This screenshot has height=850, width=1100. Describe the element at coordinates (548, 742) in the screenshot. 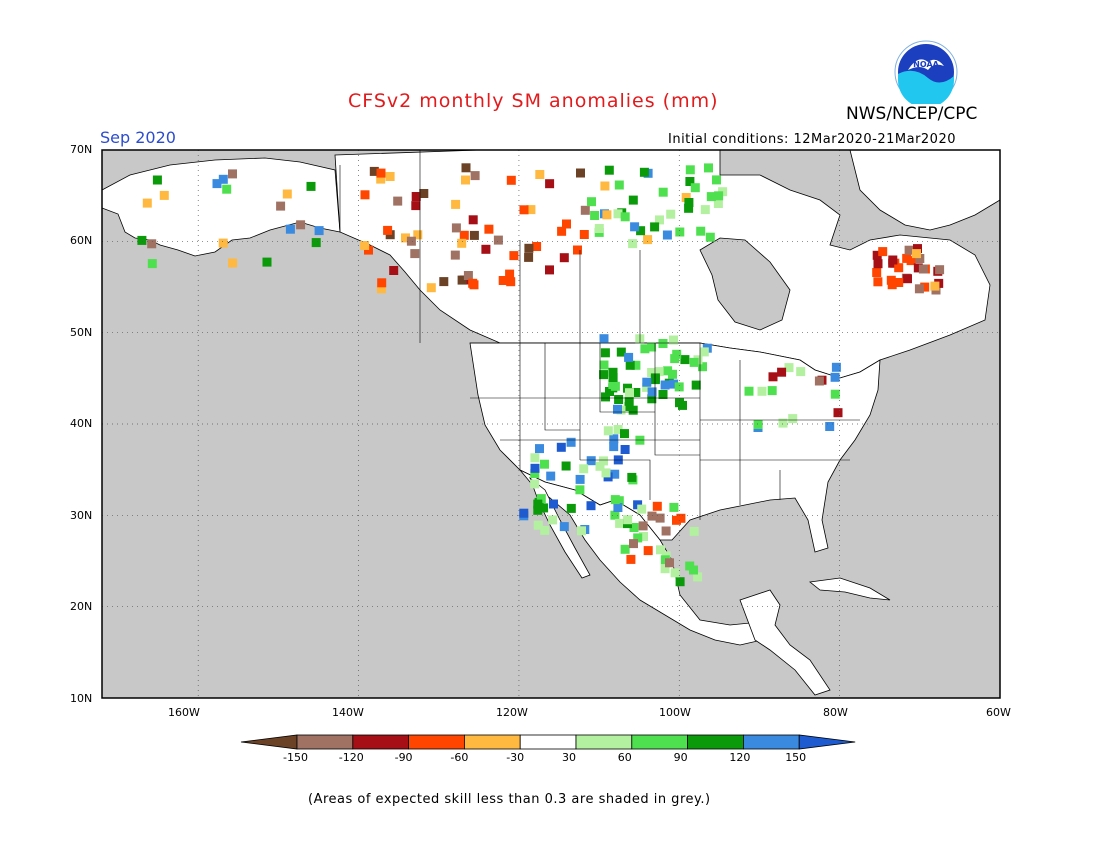

I see `colorbar` at that location.